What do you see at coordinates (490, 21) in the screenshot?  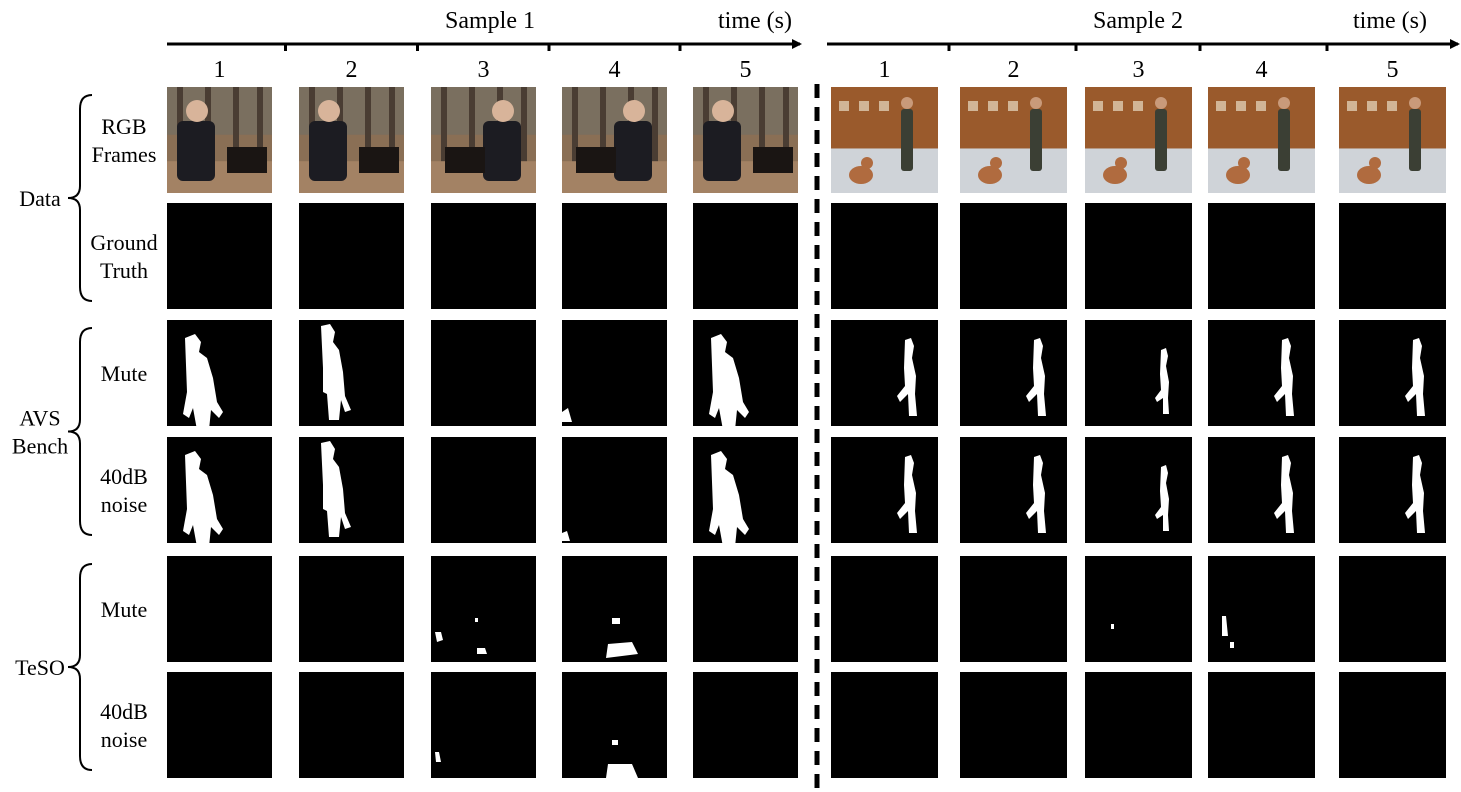 I see `sample-title: Sample 1` at bounding box center [490, 21].